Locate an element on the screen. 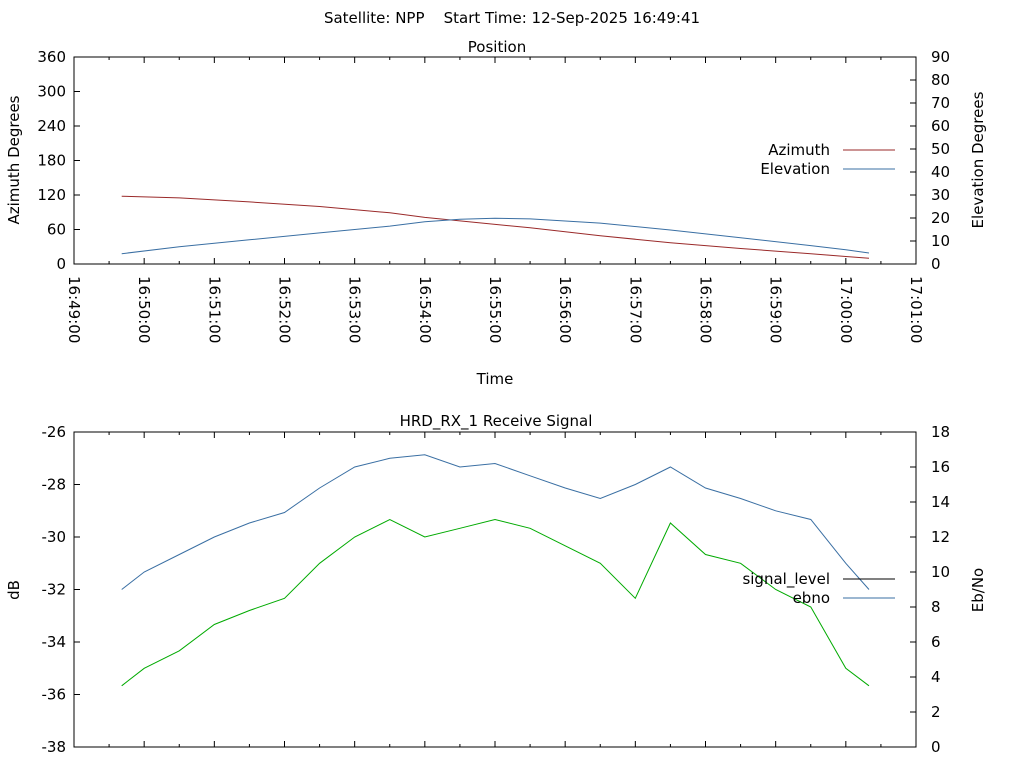  x-tick-label: 16:52:00 is located at coordinates (285, 309).